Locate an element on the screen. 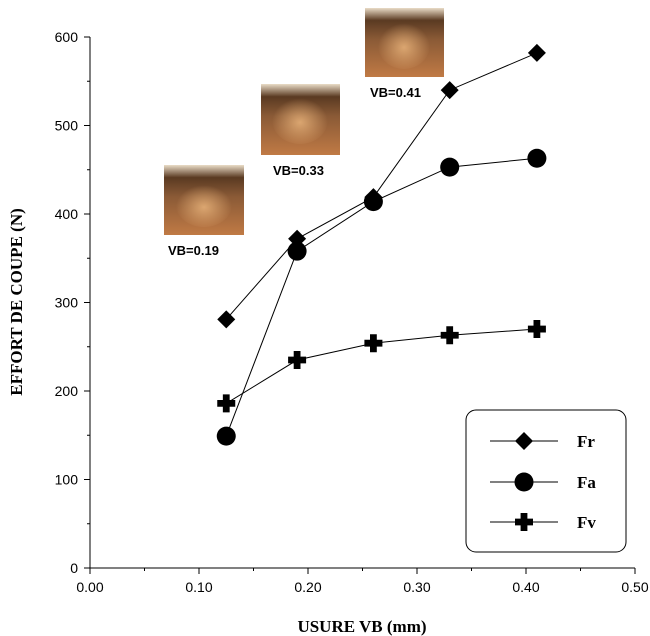 This screenshot has width=650, height=636. x-axis-title: USURE VB (mm) is located at coordinates (361, 626).